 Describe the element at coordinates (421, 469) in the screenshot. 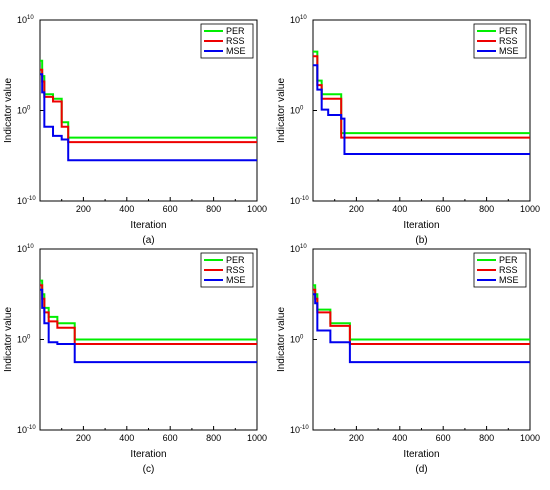

I see `panel-caption: (d)` at that location.